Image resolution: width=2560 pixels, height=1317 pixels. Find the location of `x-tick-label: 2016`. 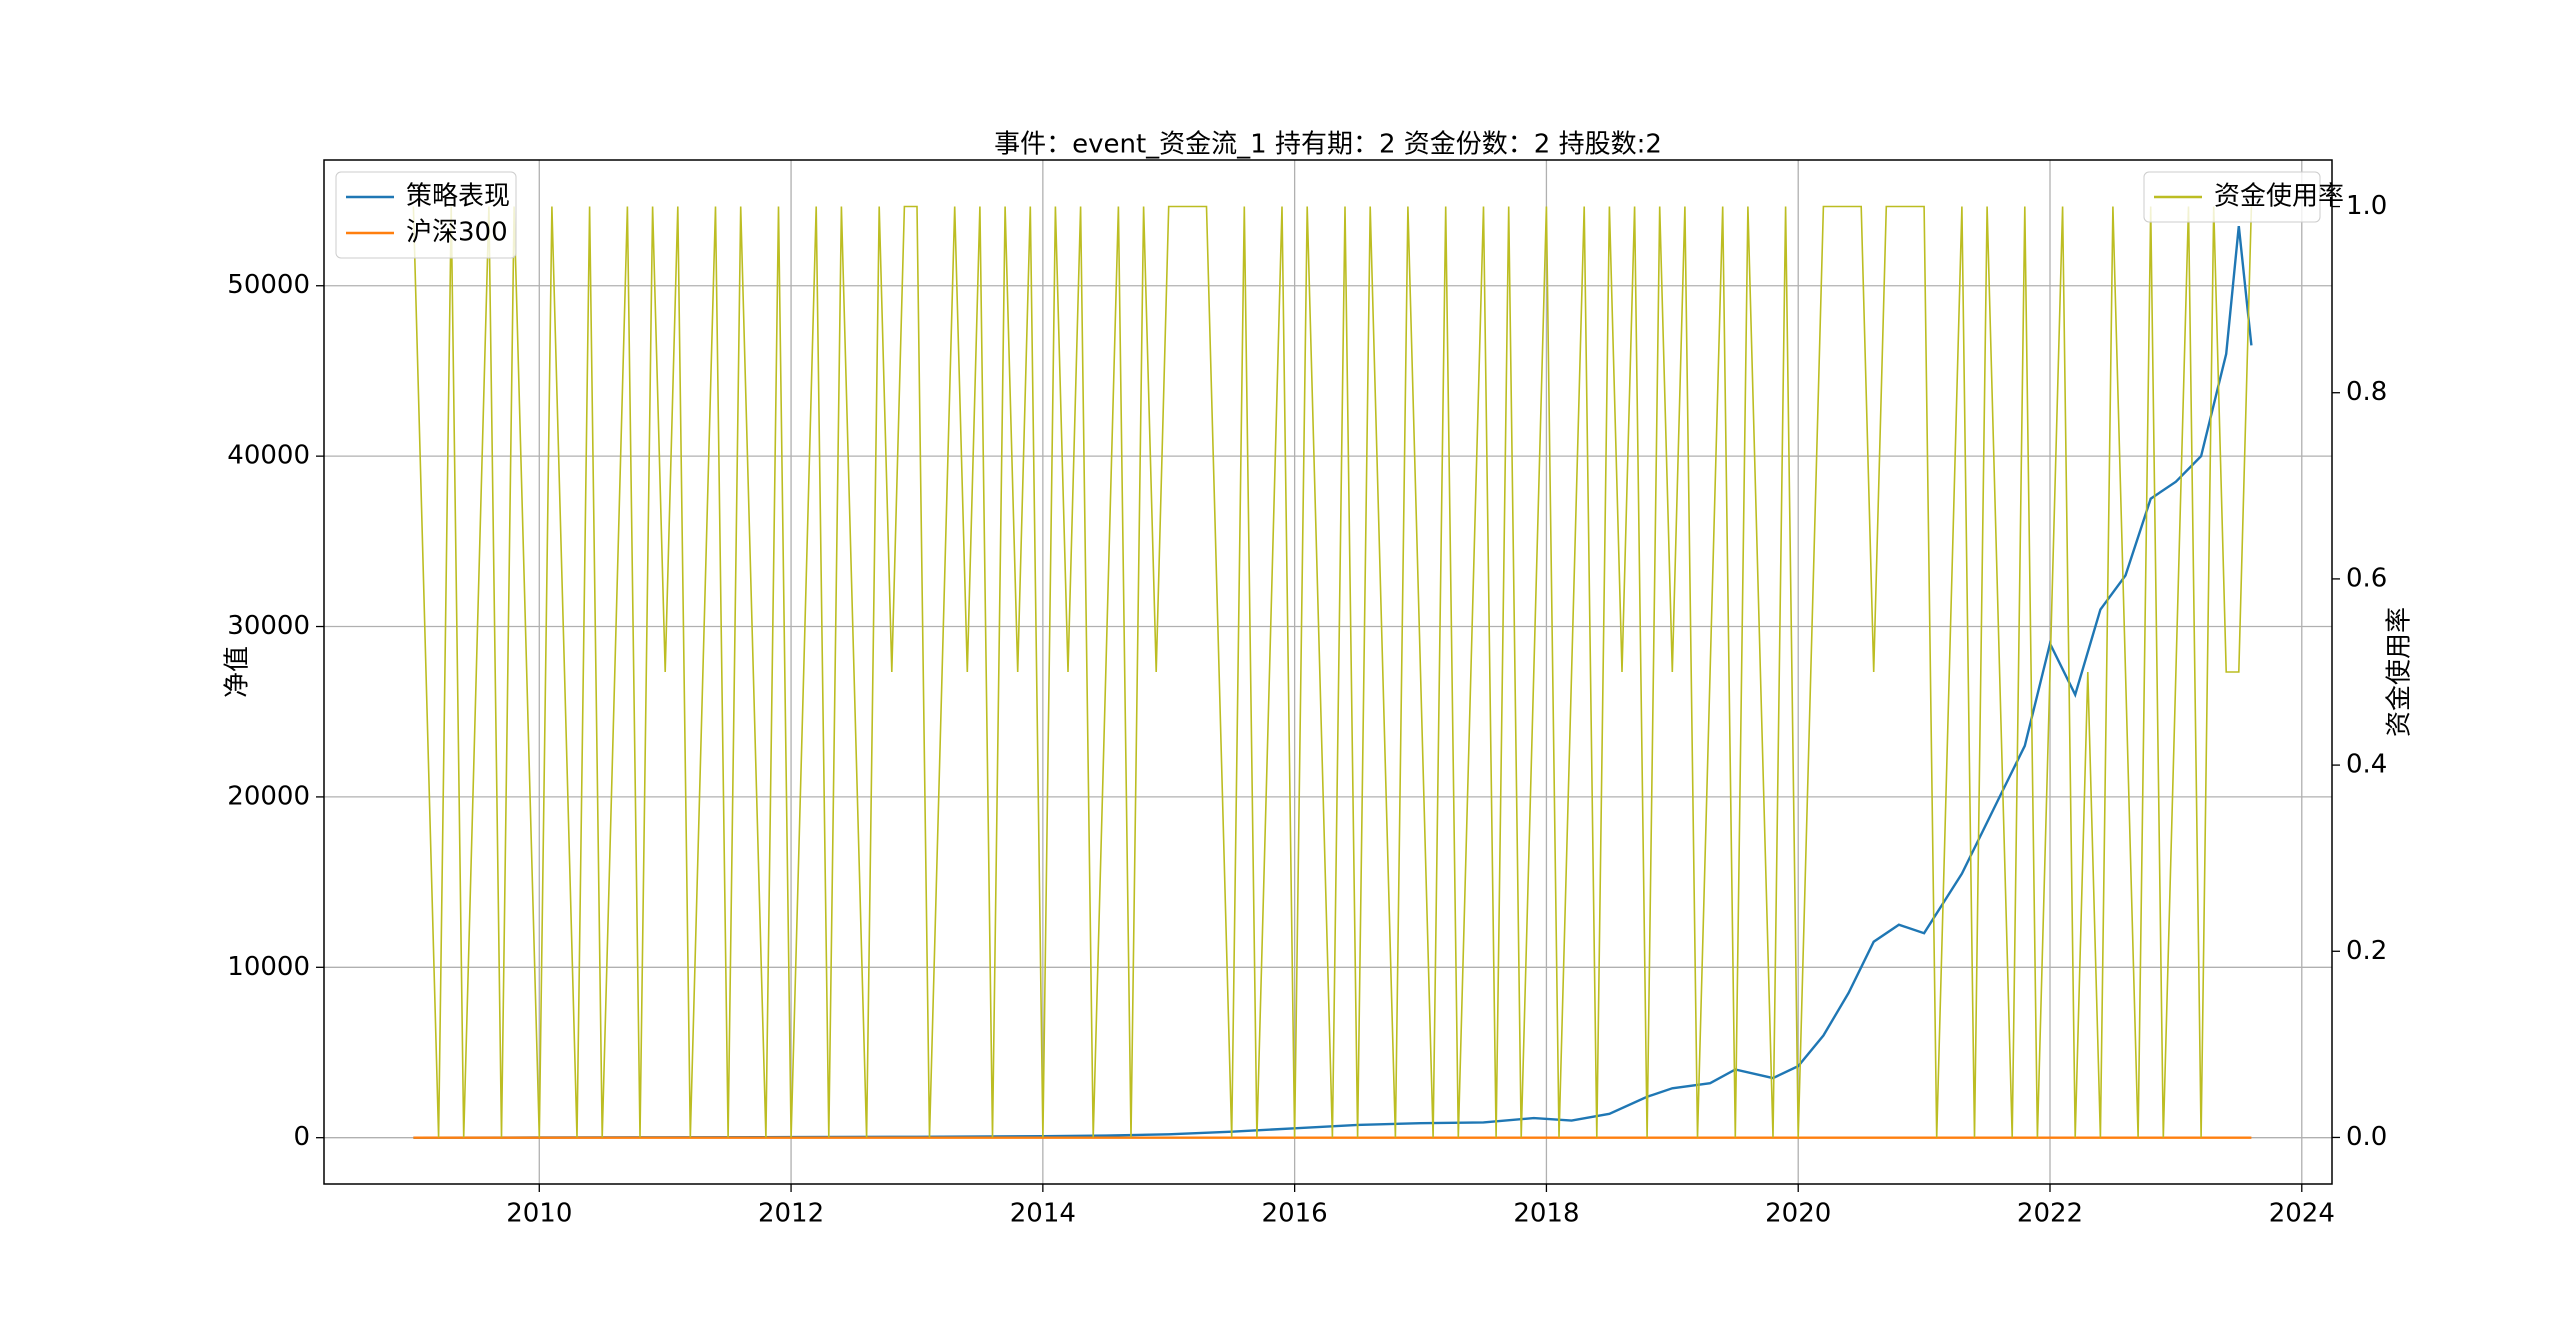

x-tick-label: 2016 is located at coordinates (1295, 1214).